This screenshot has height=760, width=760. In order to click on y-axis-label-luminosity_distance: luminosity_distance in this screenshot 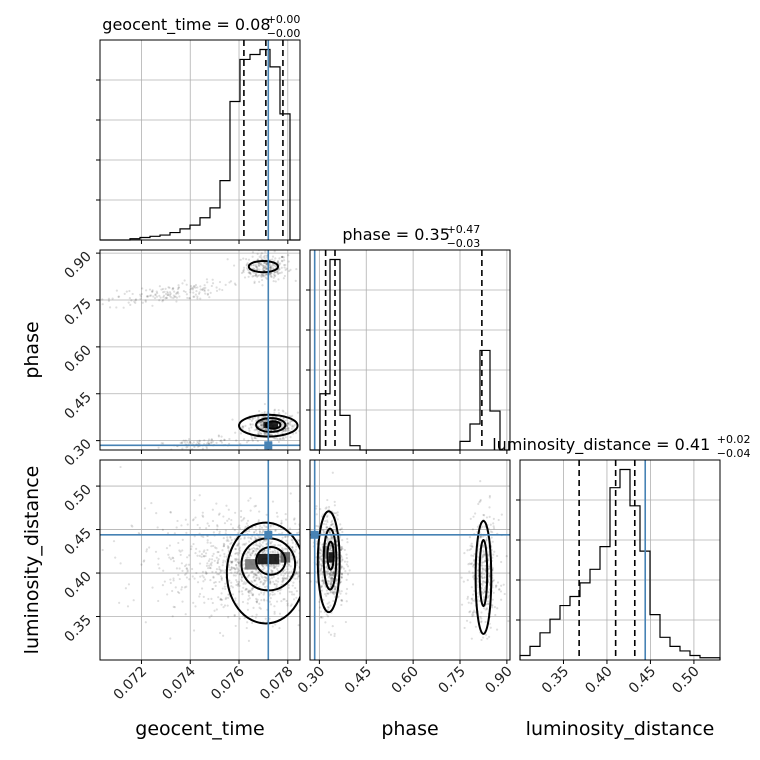, I will do `click(32, 560)`.